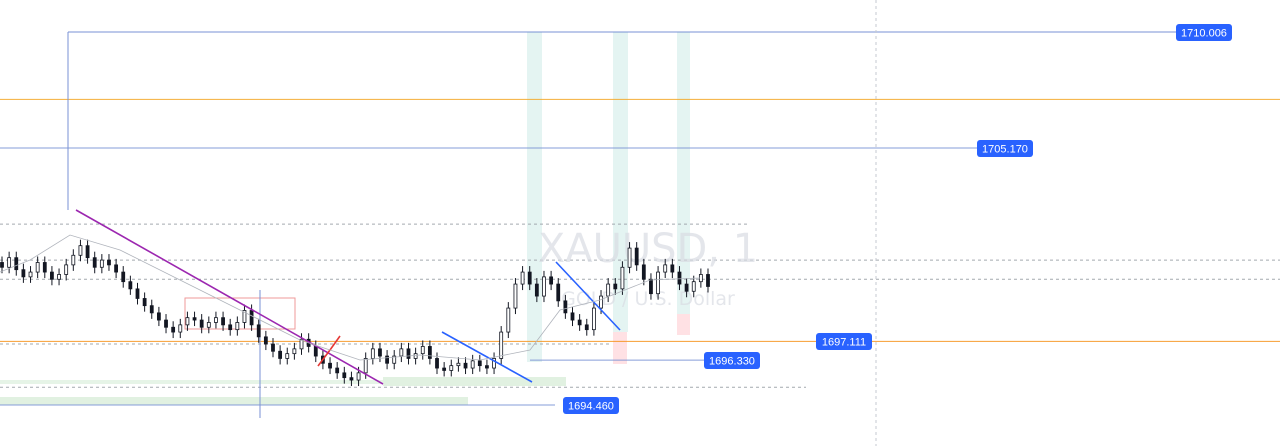 The height and width of the screenshot is (446, 1280). I want to click on price-badge-text: 1705.170, so click(1005, 150).